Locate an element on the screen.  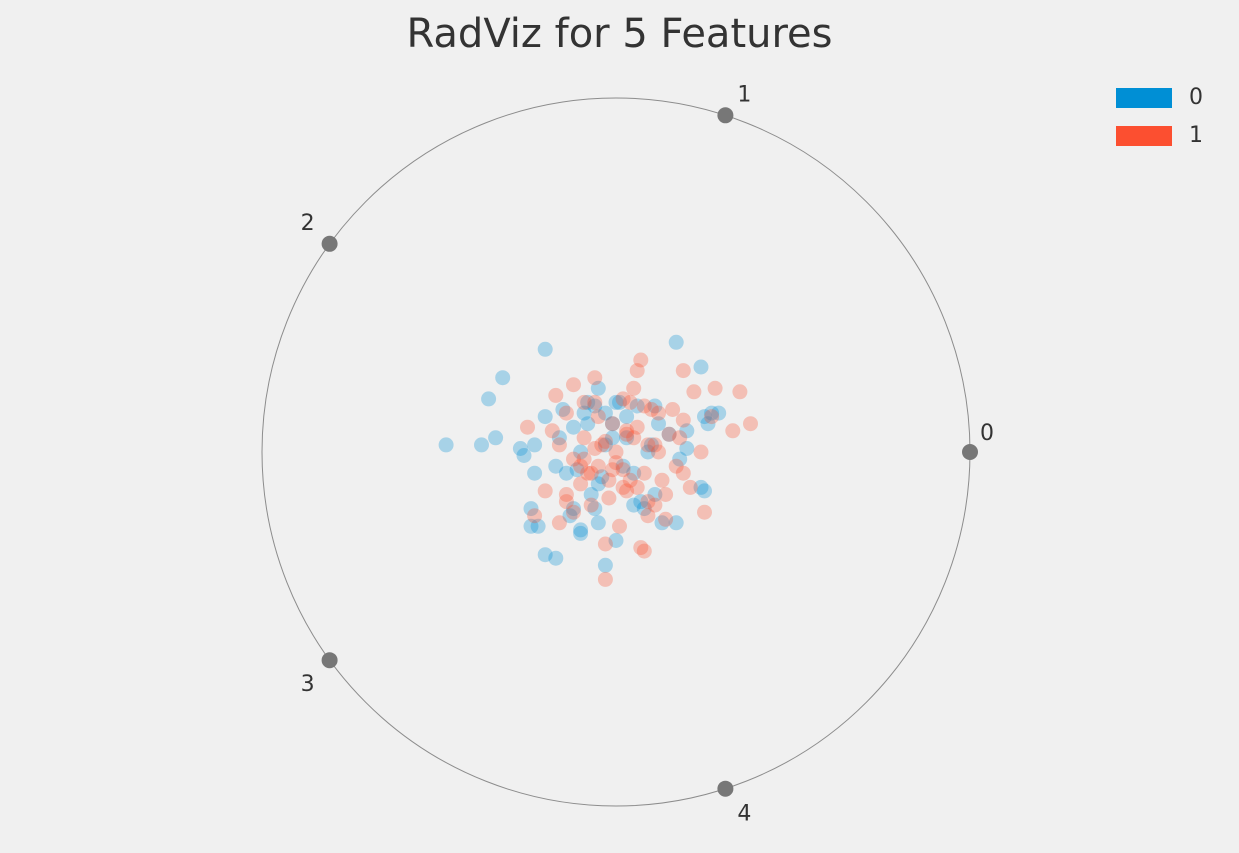
chart-title: RadViz for 5 Features is located at coordinates (619, 34).